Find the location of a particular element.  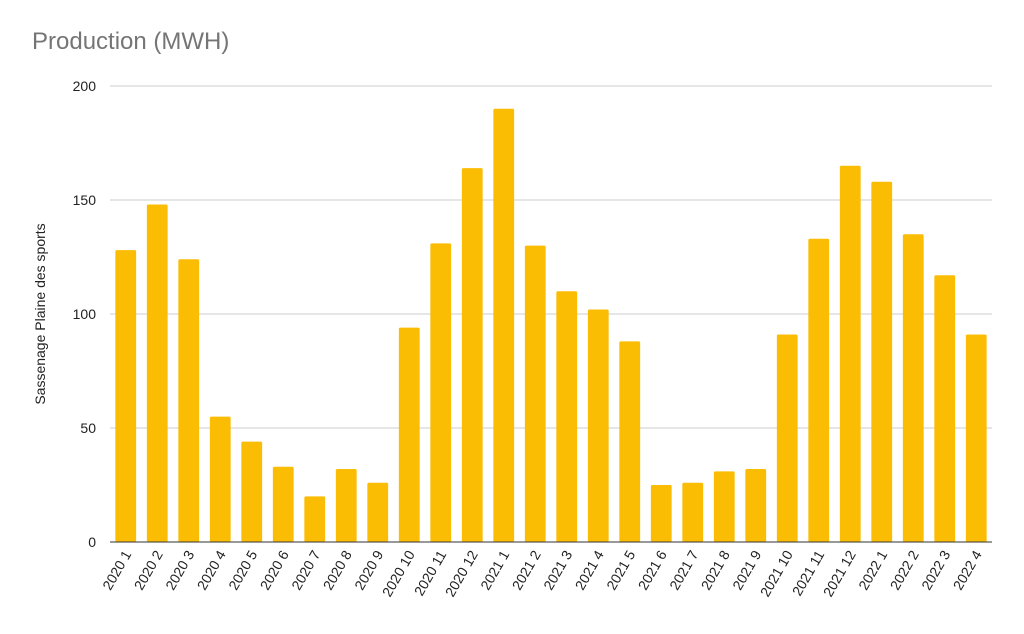

x-tick-label: 2020 6 is located at coordinates (274, 569).